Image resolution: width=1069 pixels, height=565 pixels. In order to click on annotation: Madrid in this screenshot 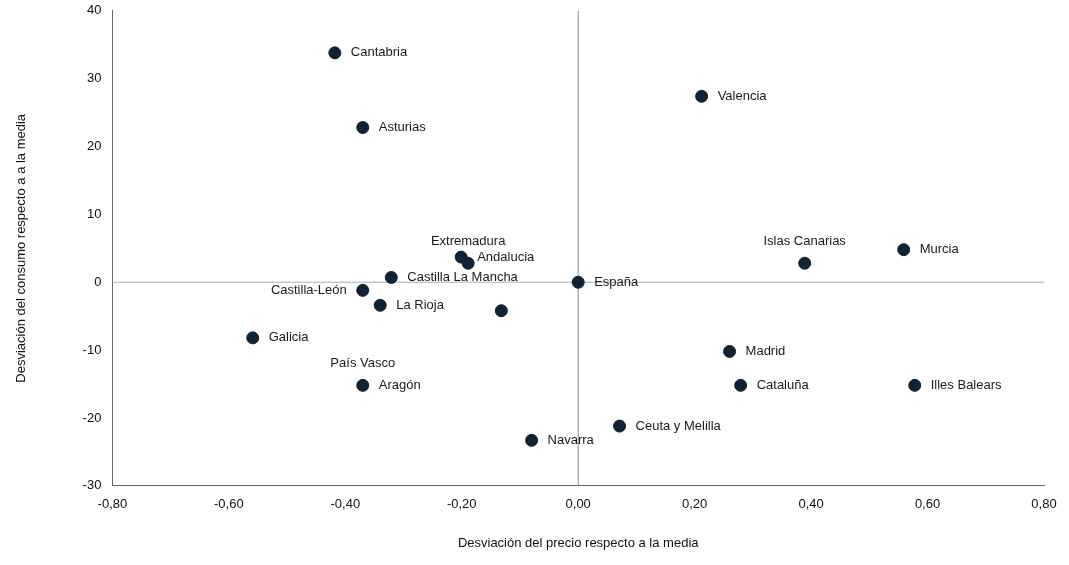, I will do `click(765, 351)`.